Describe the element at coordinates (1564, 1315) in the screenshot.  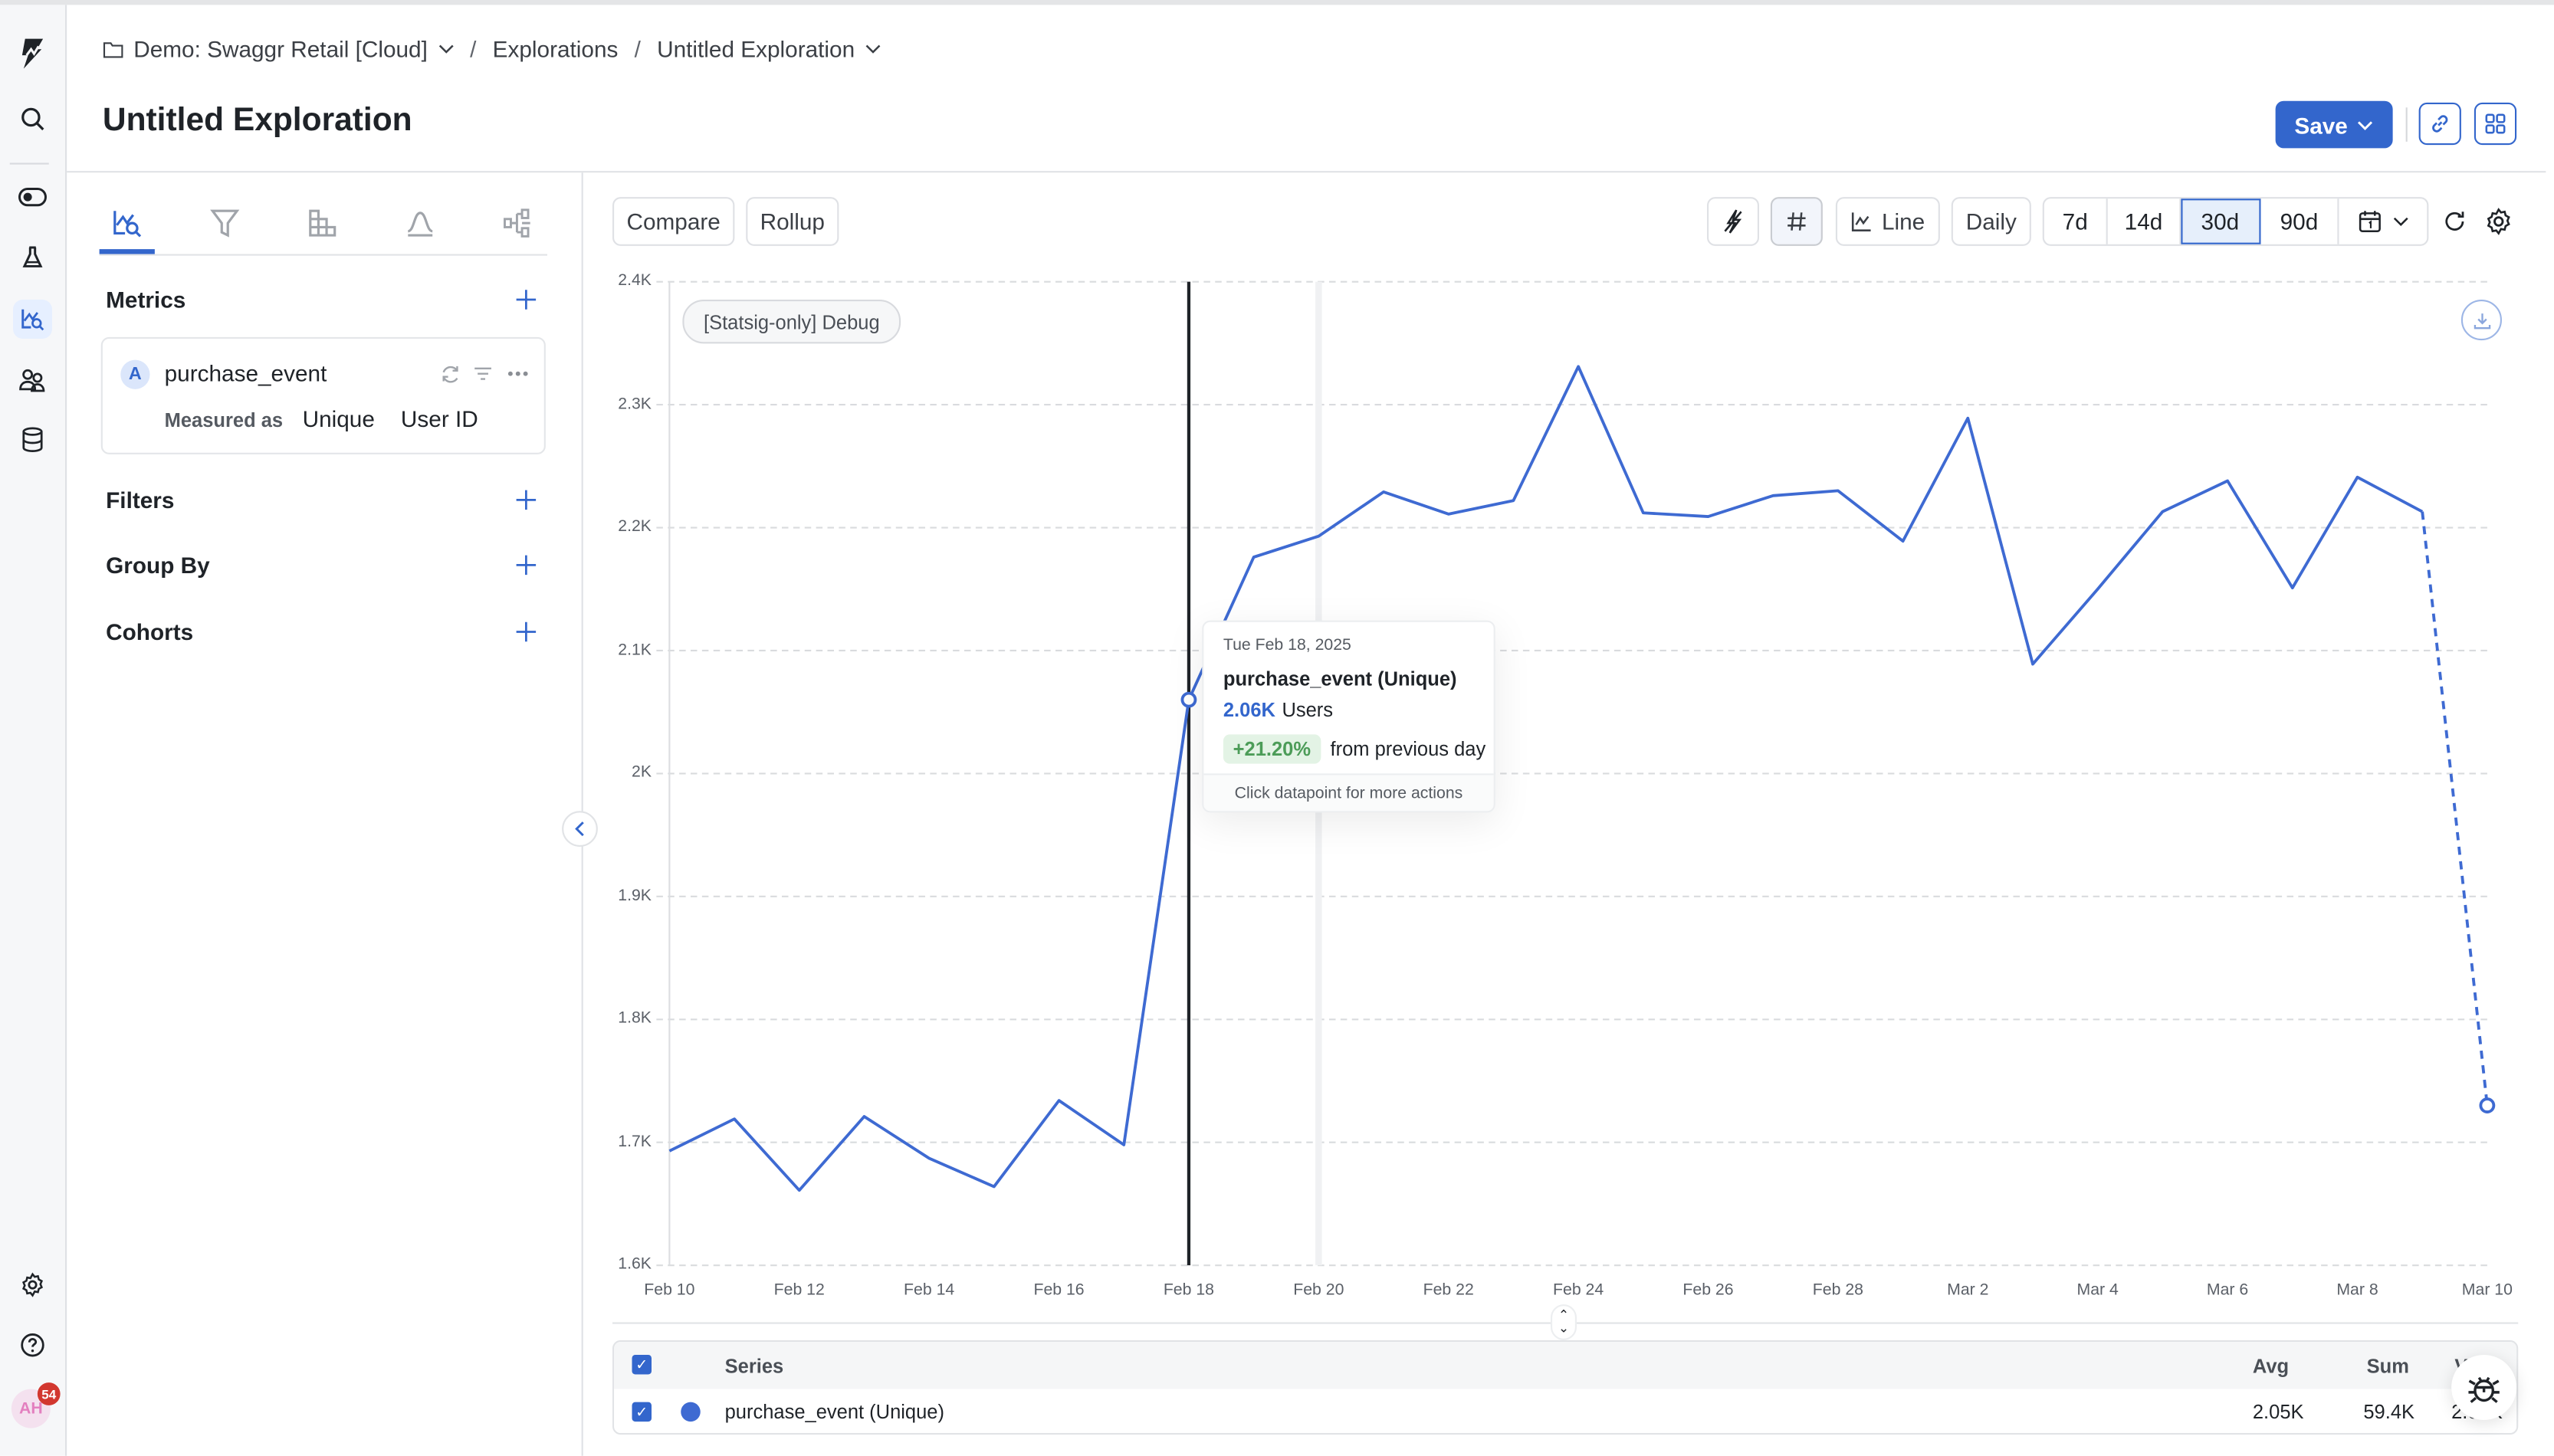
I see `chevron-up-icon: ⌃` at that location.